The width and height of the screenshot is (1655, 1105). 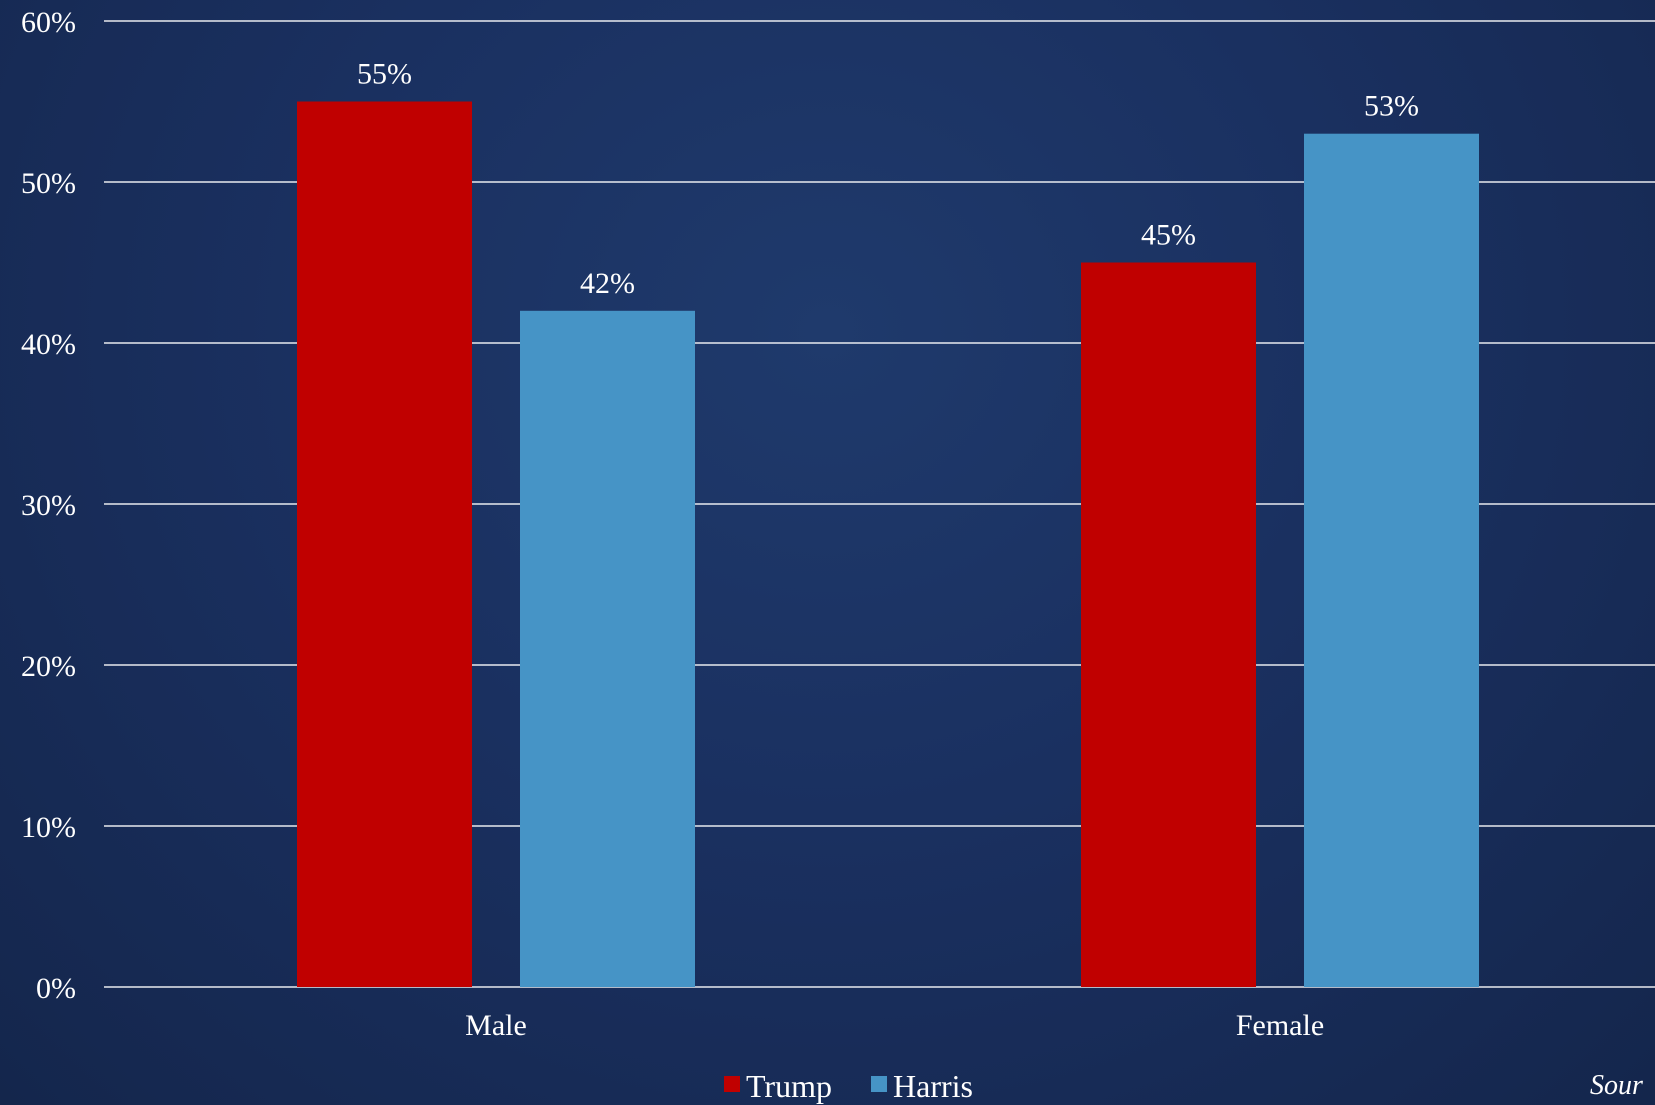 What do you see at coordinates (789, 1086) in the screenshot?
I see `legend-label-trump: Trump` at bounding box center [789, 1086].